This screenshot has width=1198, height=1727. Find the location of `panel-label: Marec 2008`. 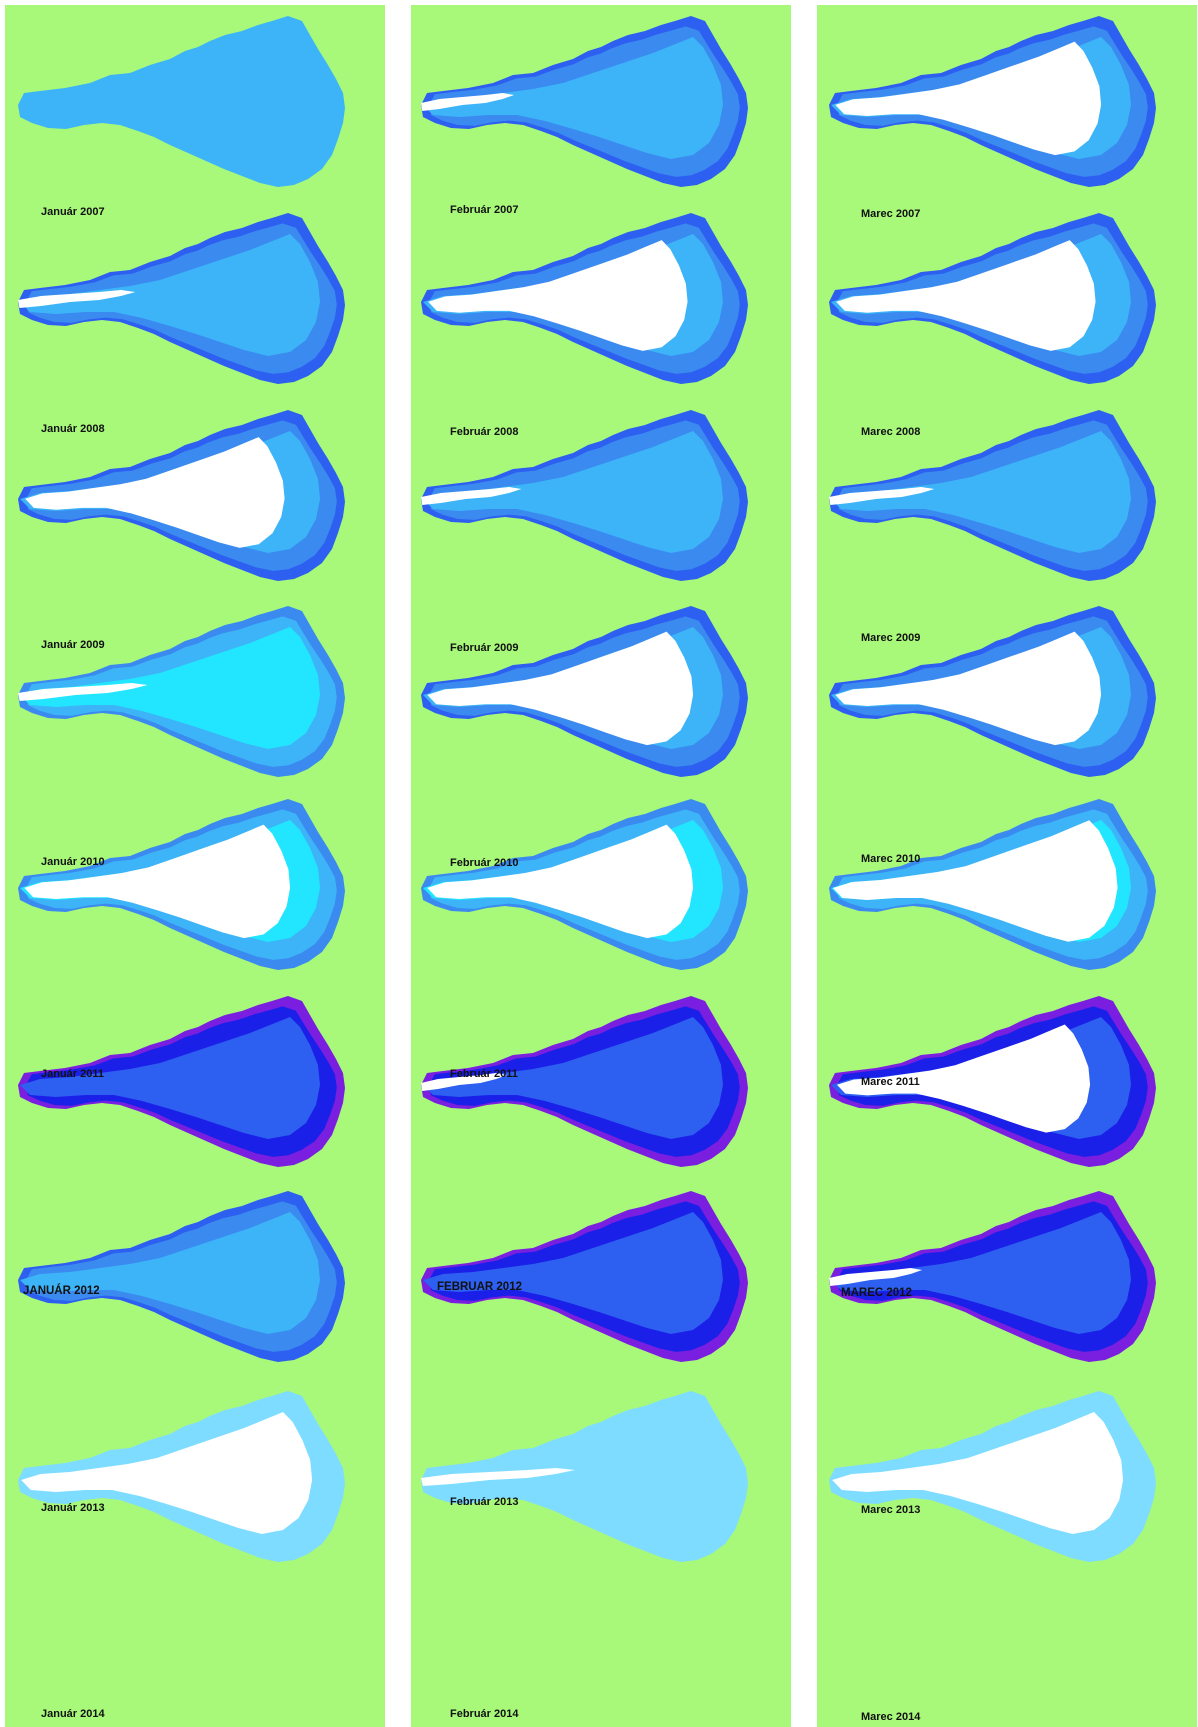

panel-label: Marec 2008 is located at coordinates (891, 432).